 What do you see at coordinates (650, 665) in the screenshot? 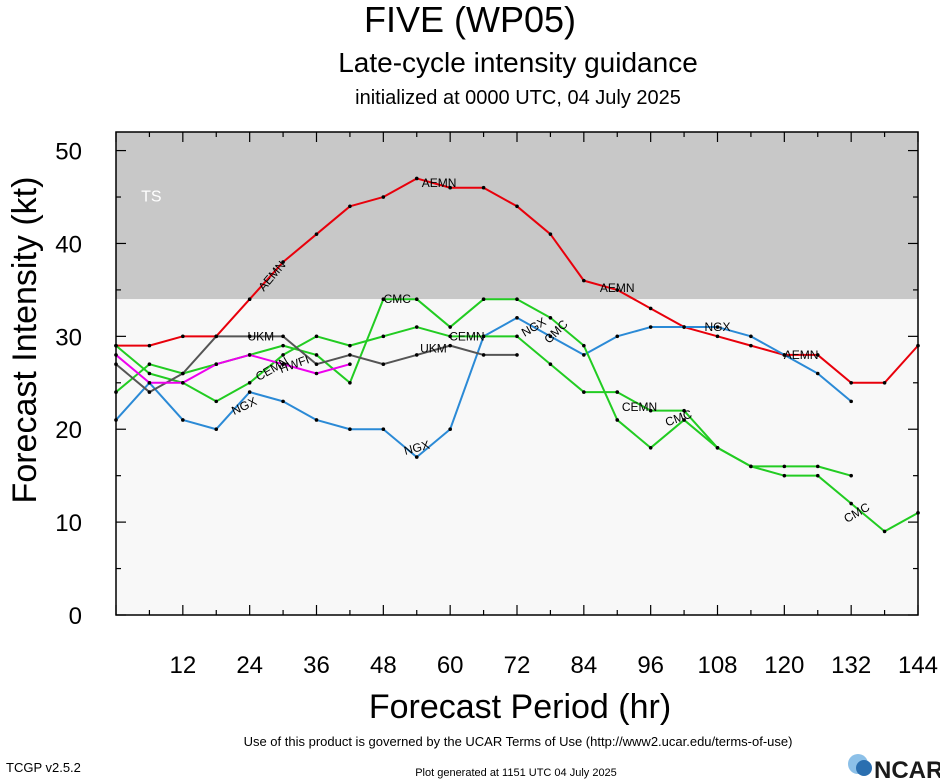
I see `x-tick-label: 96` at bounding box center [650, 665].